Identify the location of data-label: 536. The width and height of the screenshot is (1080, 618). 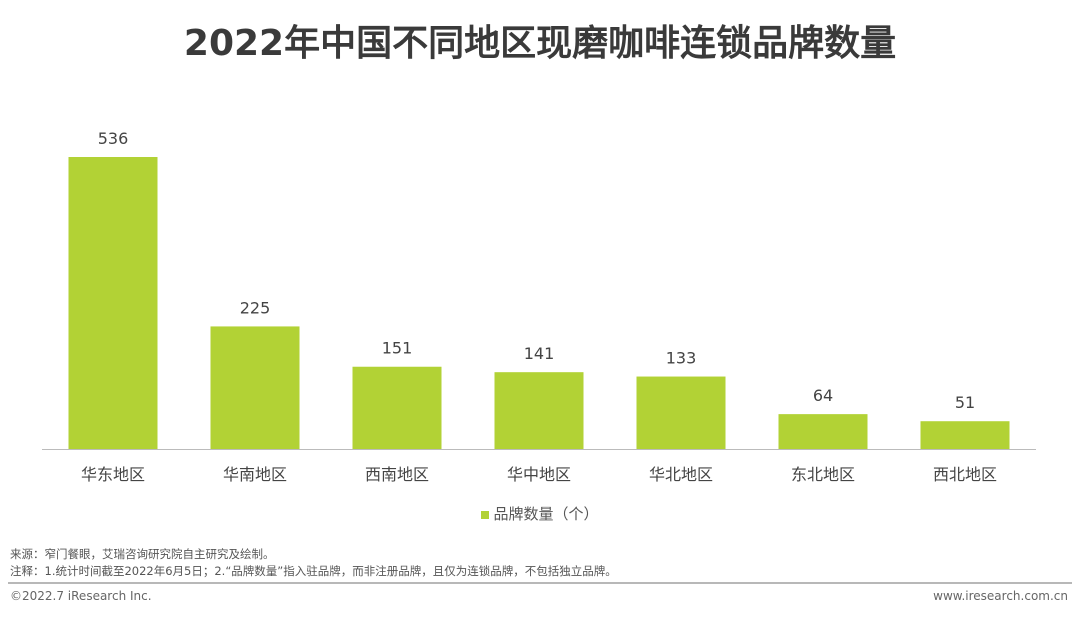
(113, 138).